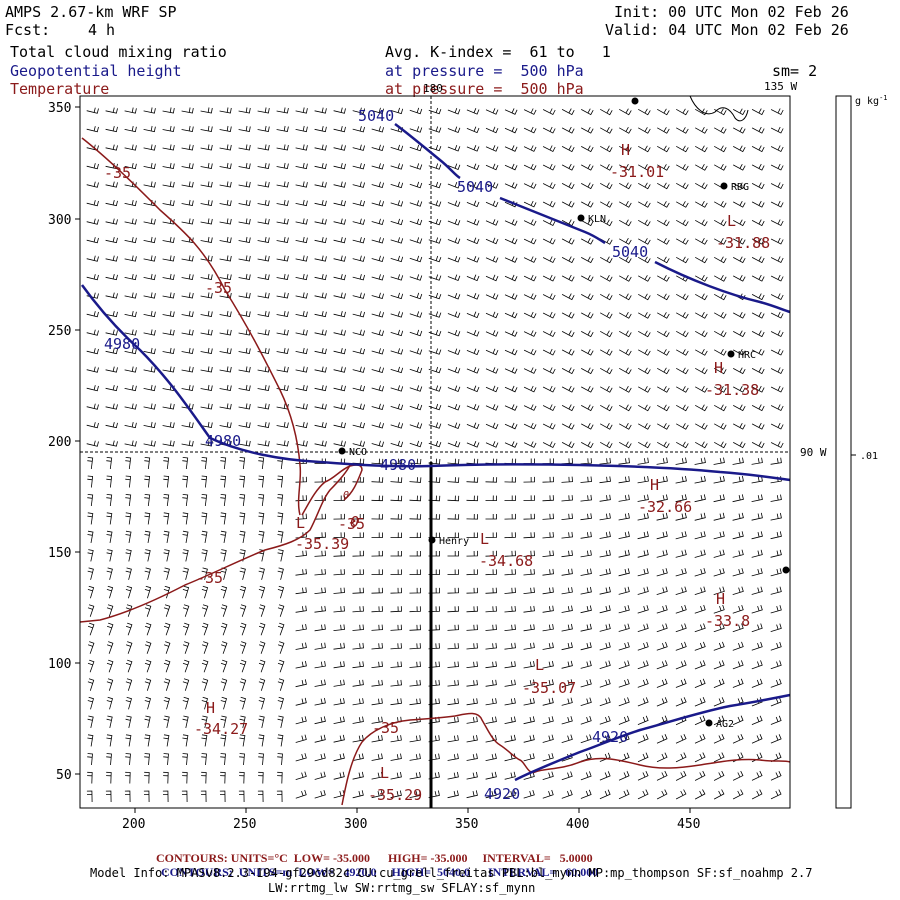  I want to click on field-temperature-desc: at pressure = 500 hPa, so click(484, 89).